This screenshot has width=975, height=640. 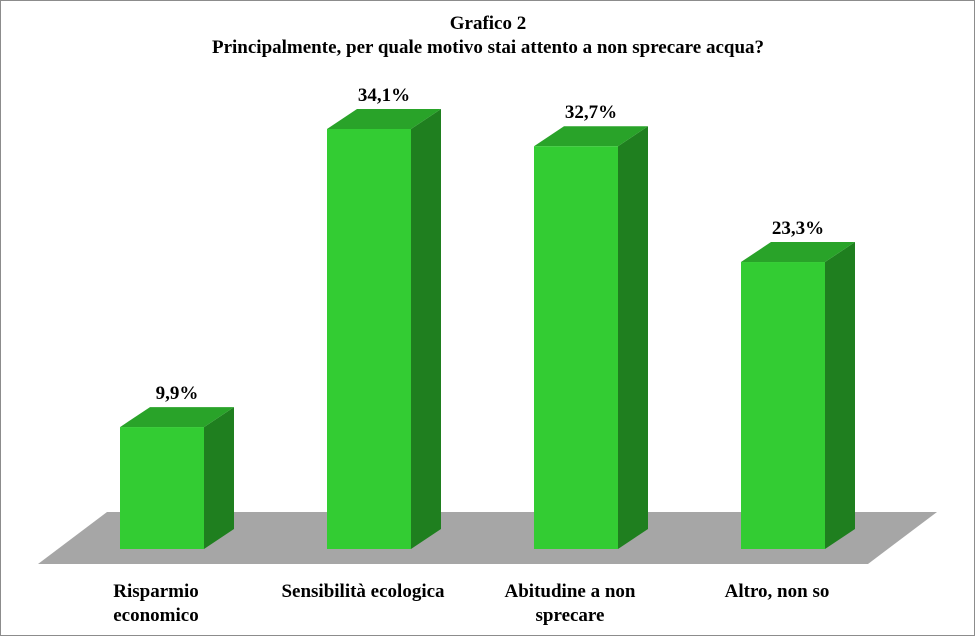 I want to click on category-label: Abitudine a non sprecare, so click(x=570, y=603).